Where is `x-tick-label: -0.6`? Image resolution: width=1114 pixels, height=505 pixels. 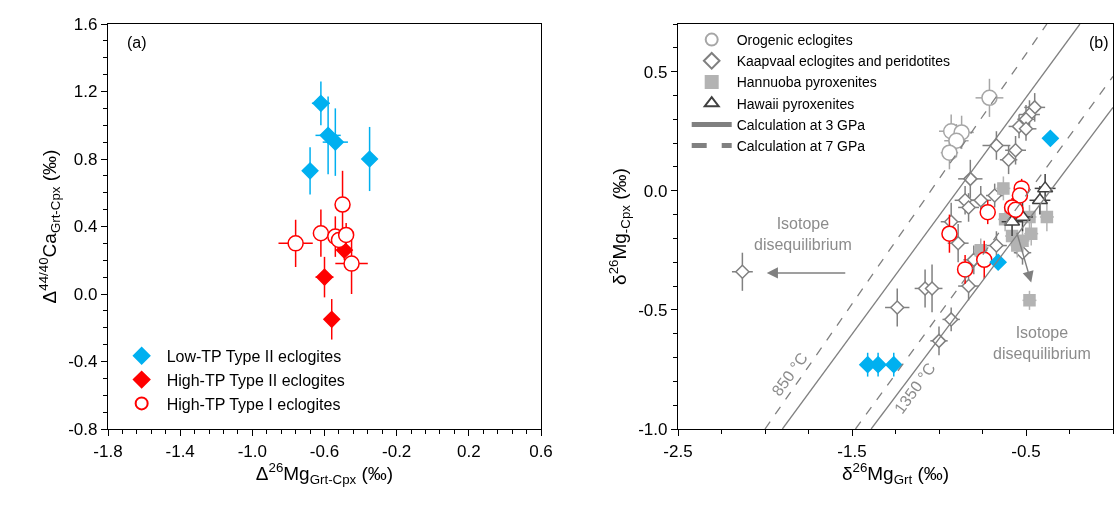 x-tick-label: -0.6 is located at coordinates (324, 451).